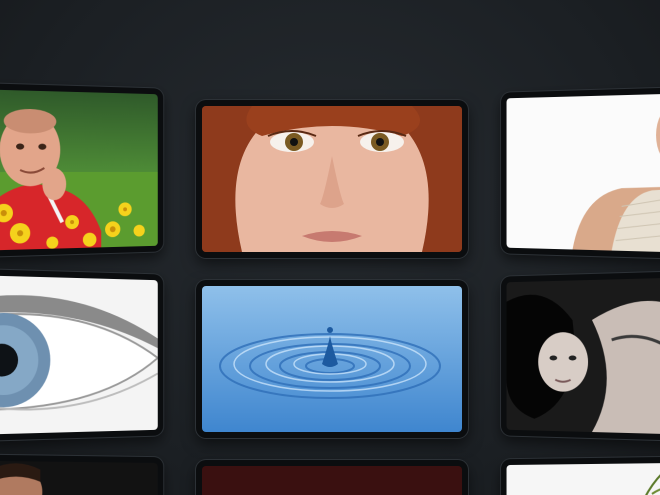  Describe the element at coordinates (79, 170) in the screenshot. I see `photo-man-with-flowers-icon` at that location.